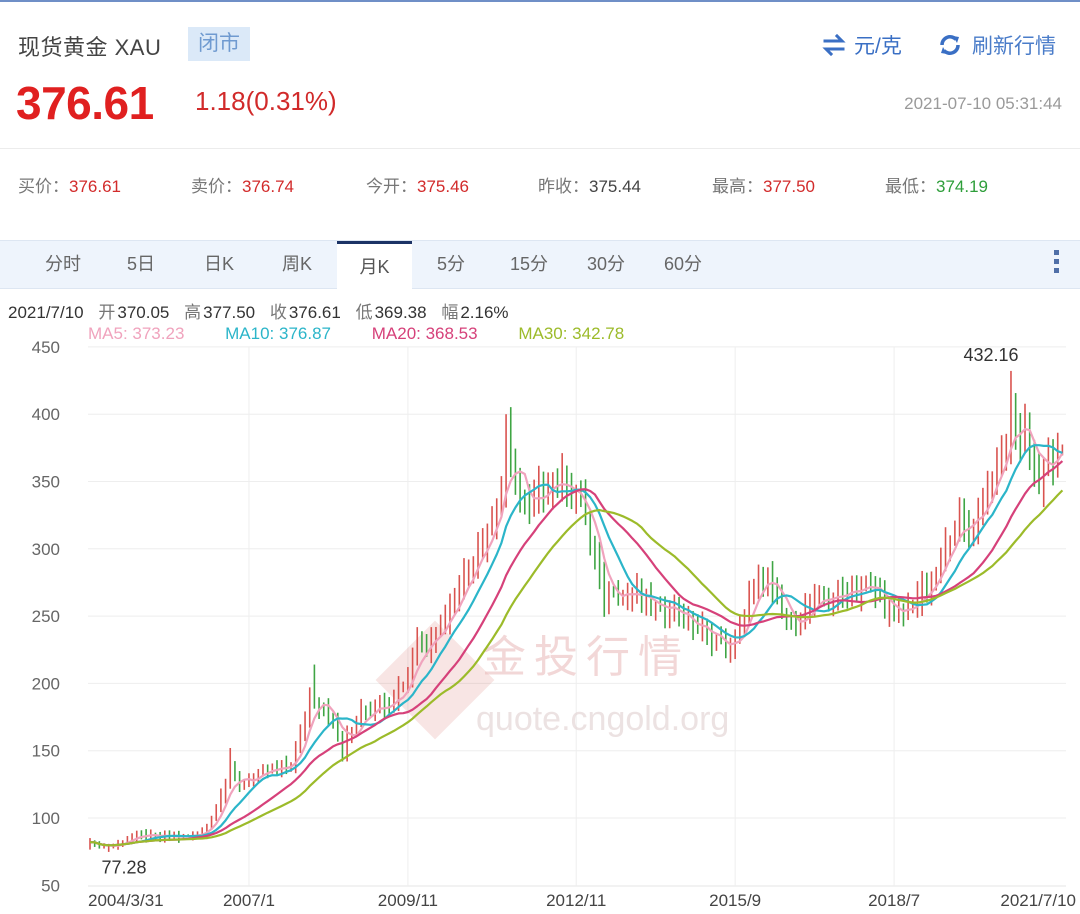 This screenshot has height=914, width=1080. I want to click on tab-daily-k: 日K, so click(218, 264).